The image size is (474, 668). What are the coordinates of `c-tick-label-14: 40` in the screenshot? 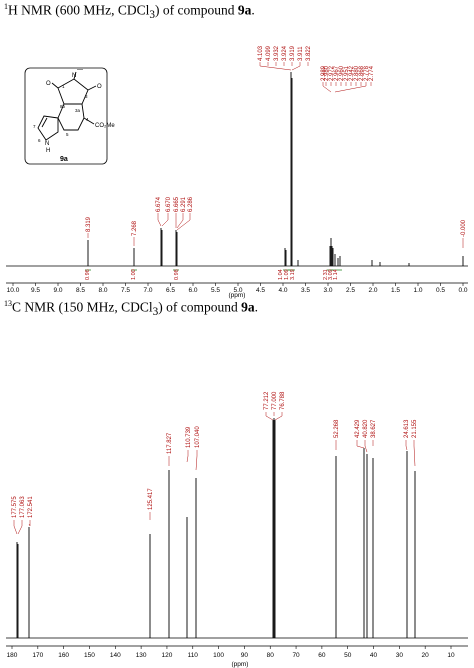 It's located at (374, 655).